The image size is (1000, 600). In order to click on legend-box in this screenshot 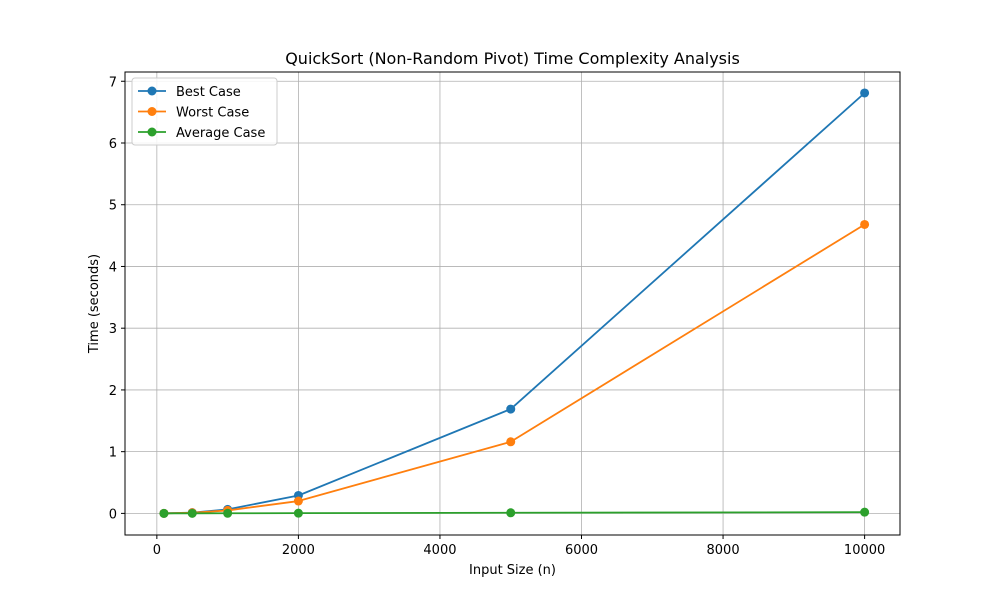, I will do `click(204, 111)`.